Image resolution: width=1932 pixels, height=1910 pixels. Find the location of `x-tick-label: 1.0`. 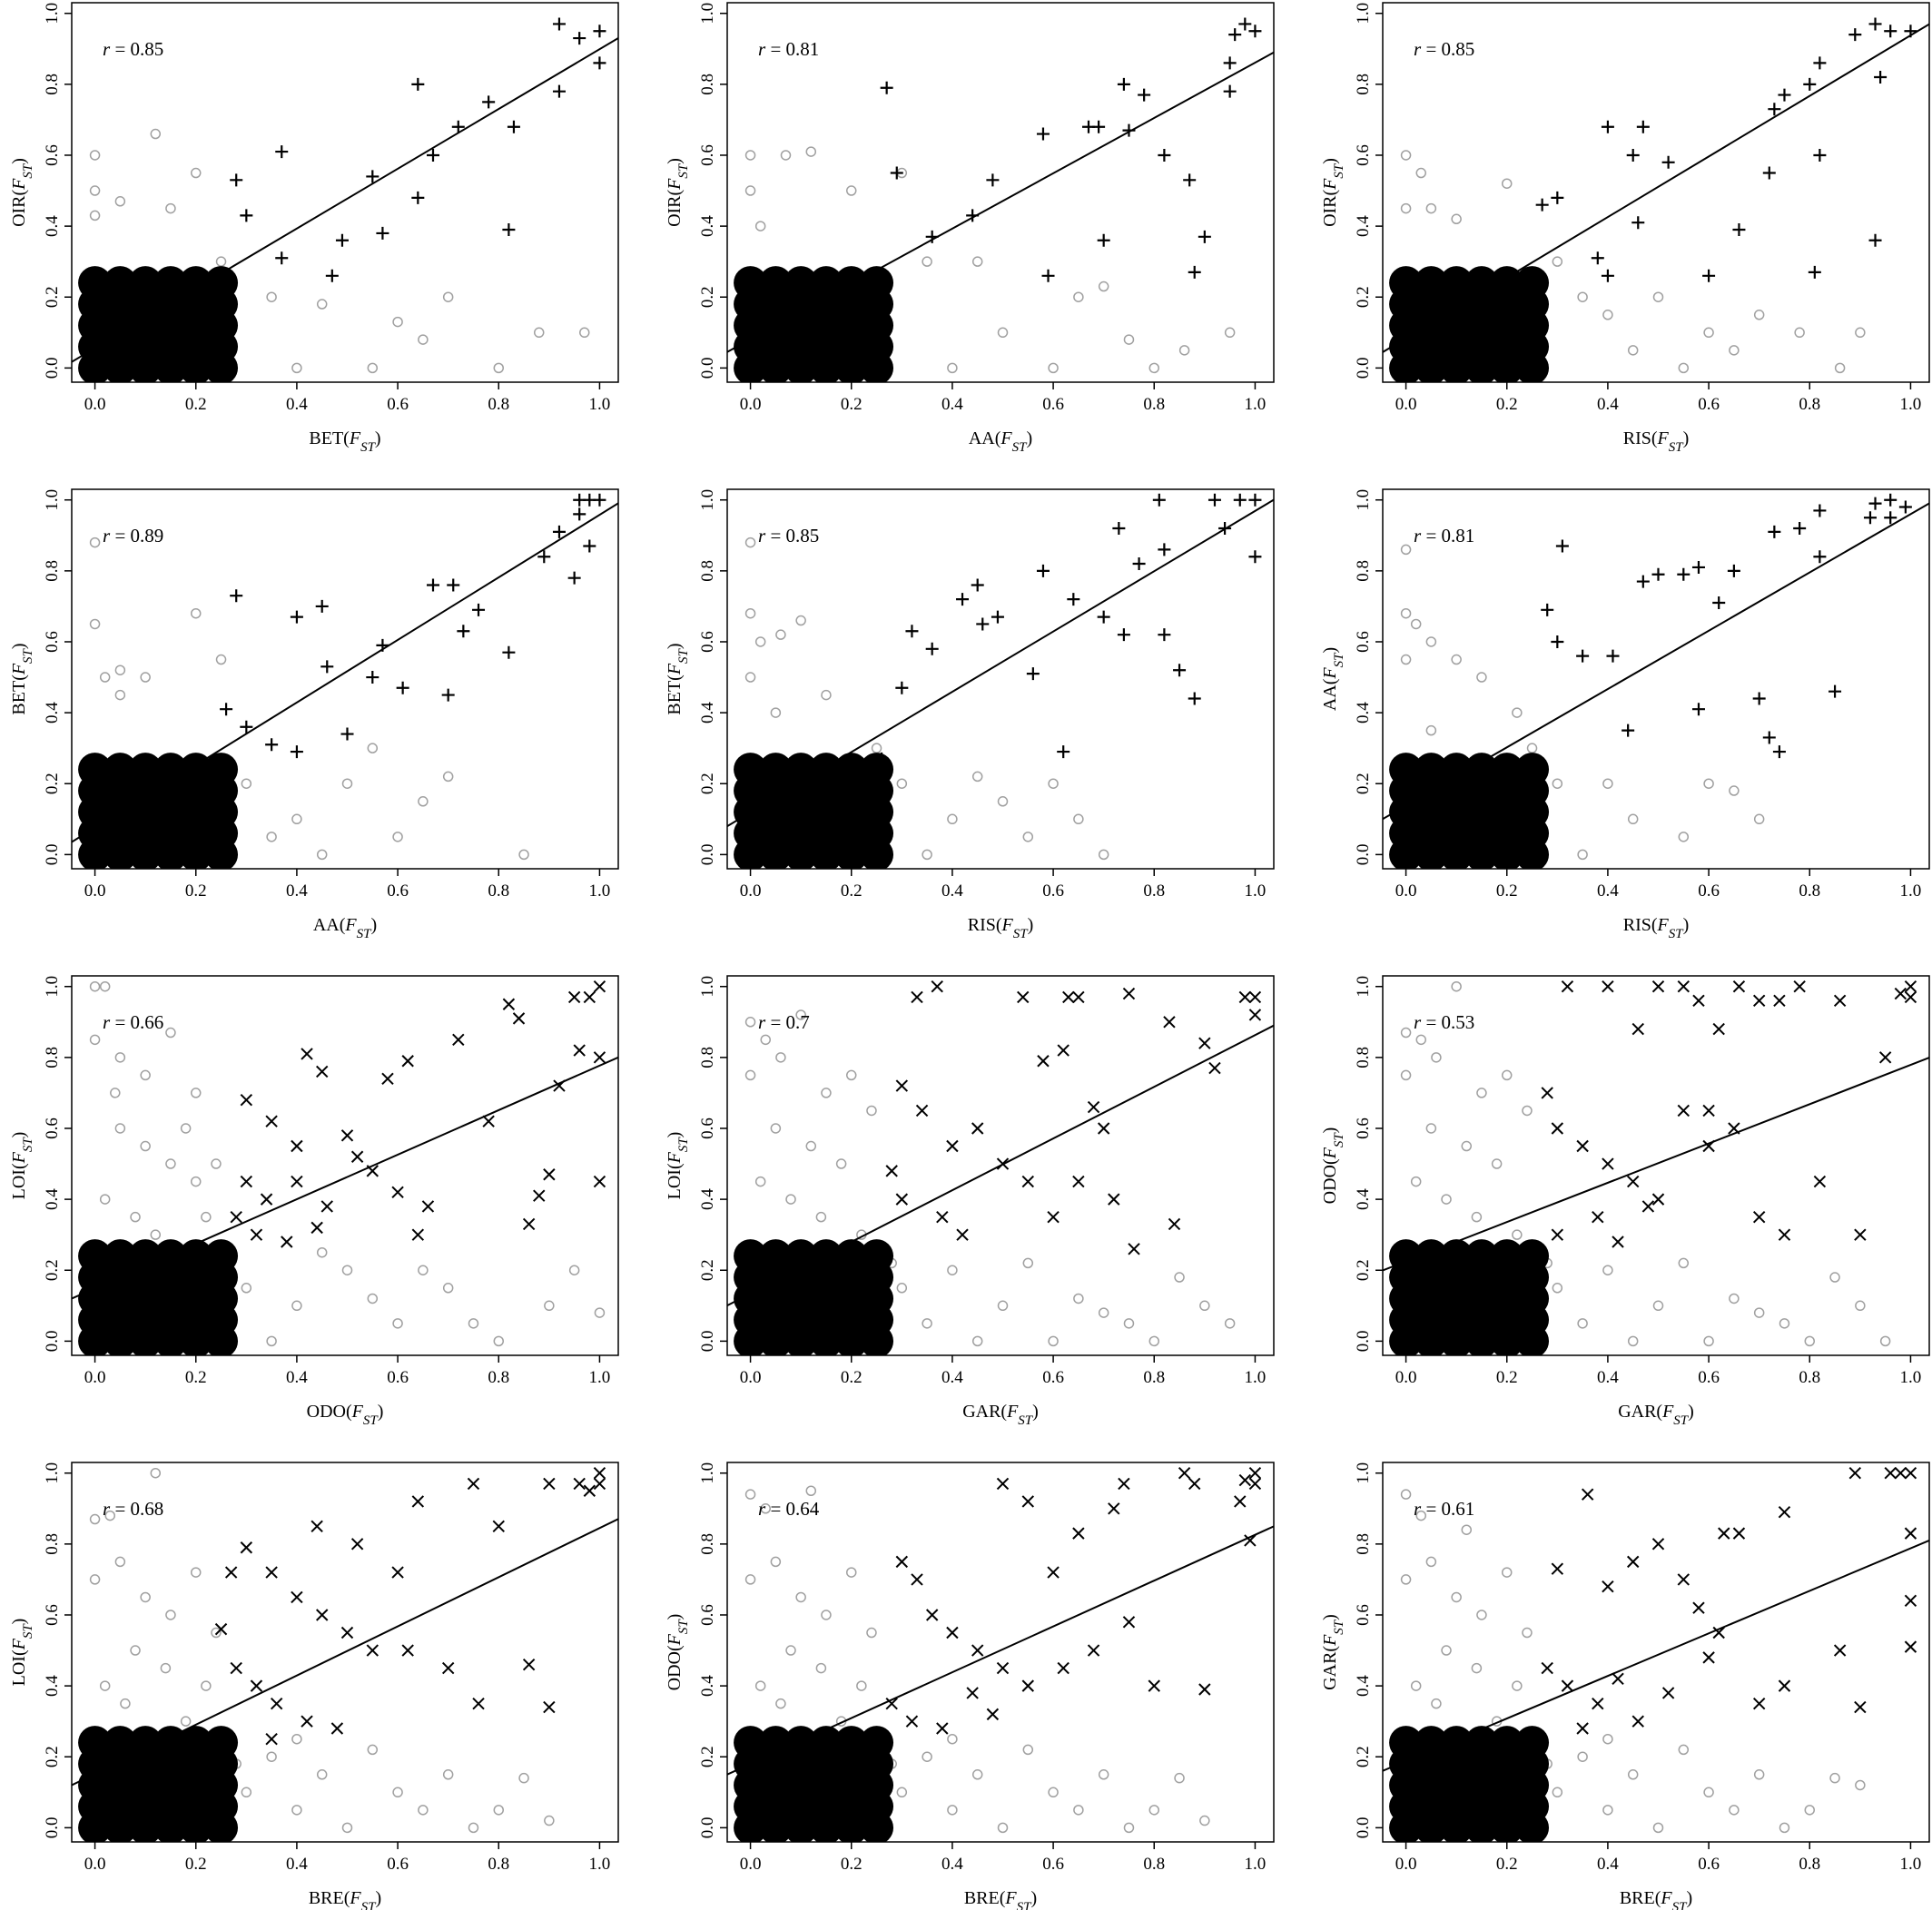

x-tick-label: 1.0 is located at coordinates (600, 1377).